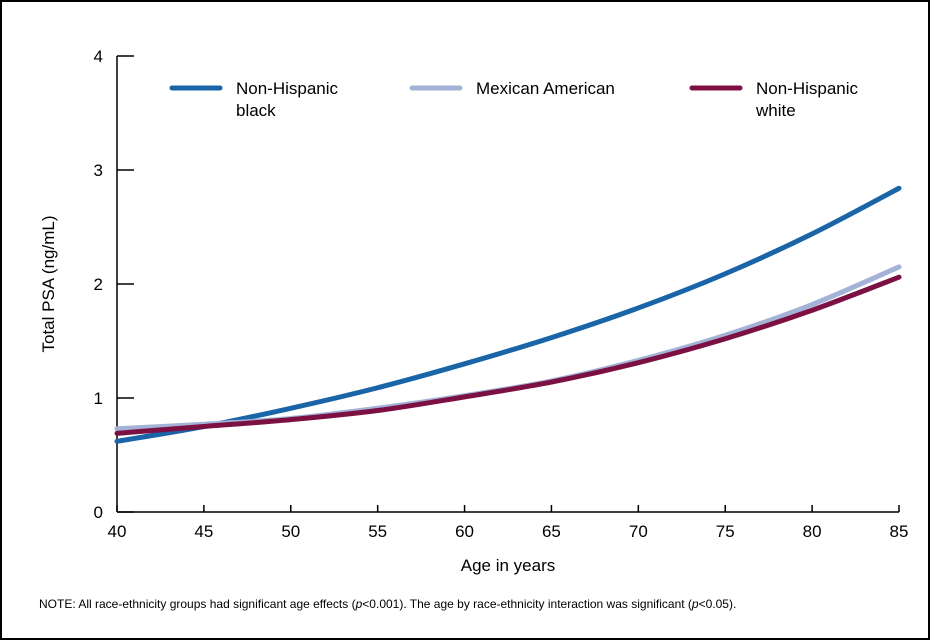 The width and height of the screenshot is (930, 640). I want to click on legend-label-line: black, so click(256, 110).